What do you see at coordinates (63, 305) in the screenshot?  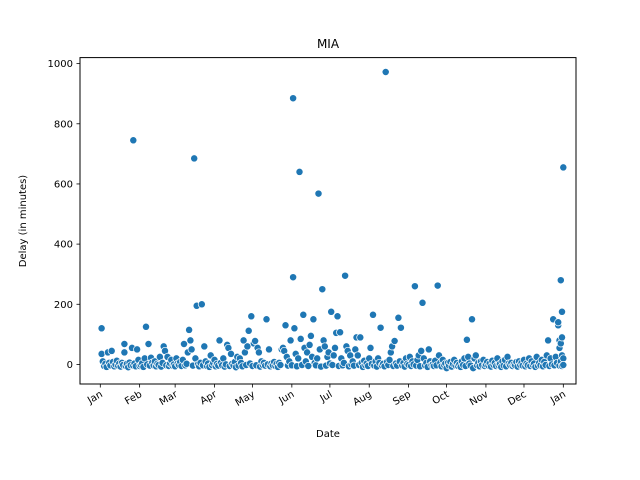 I see `y-tick-label: 200` at bounding box center [63, 305].